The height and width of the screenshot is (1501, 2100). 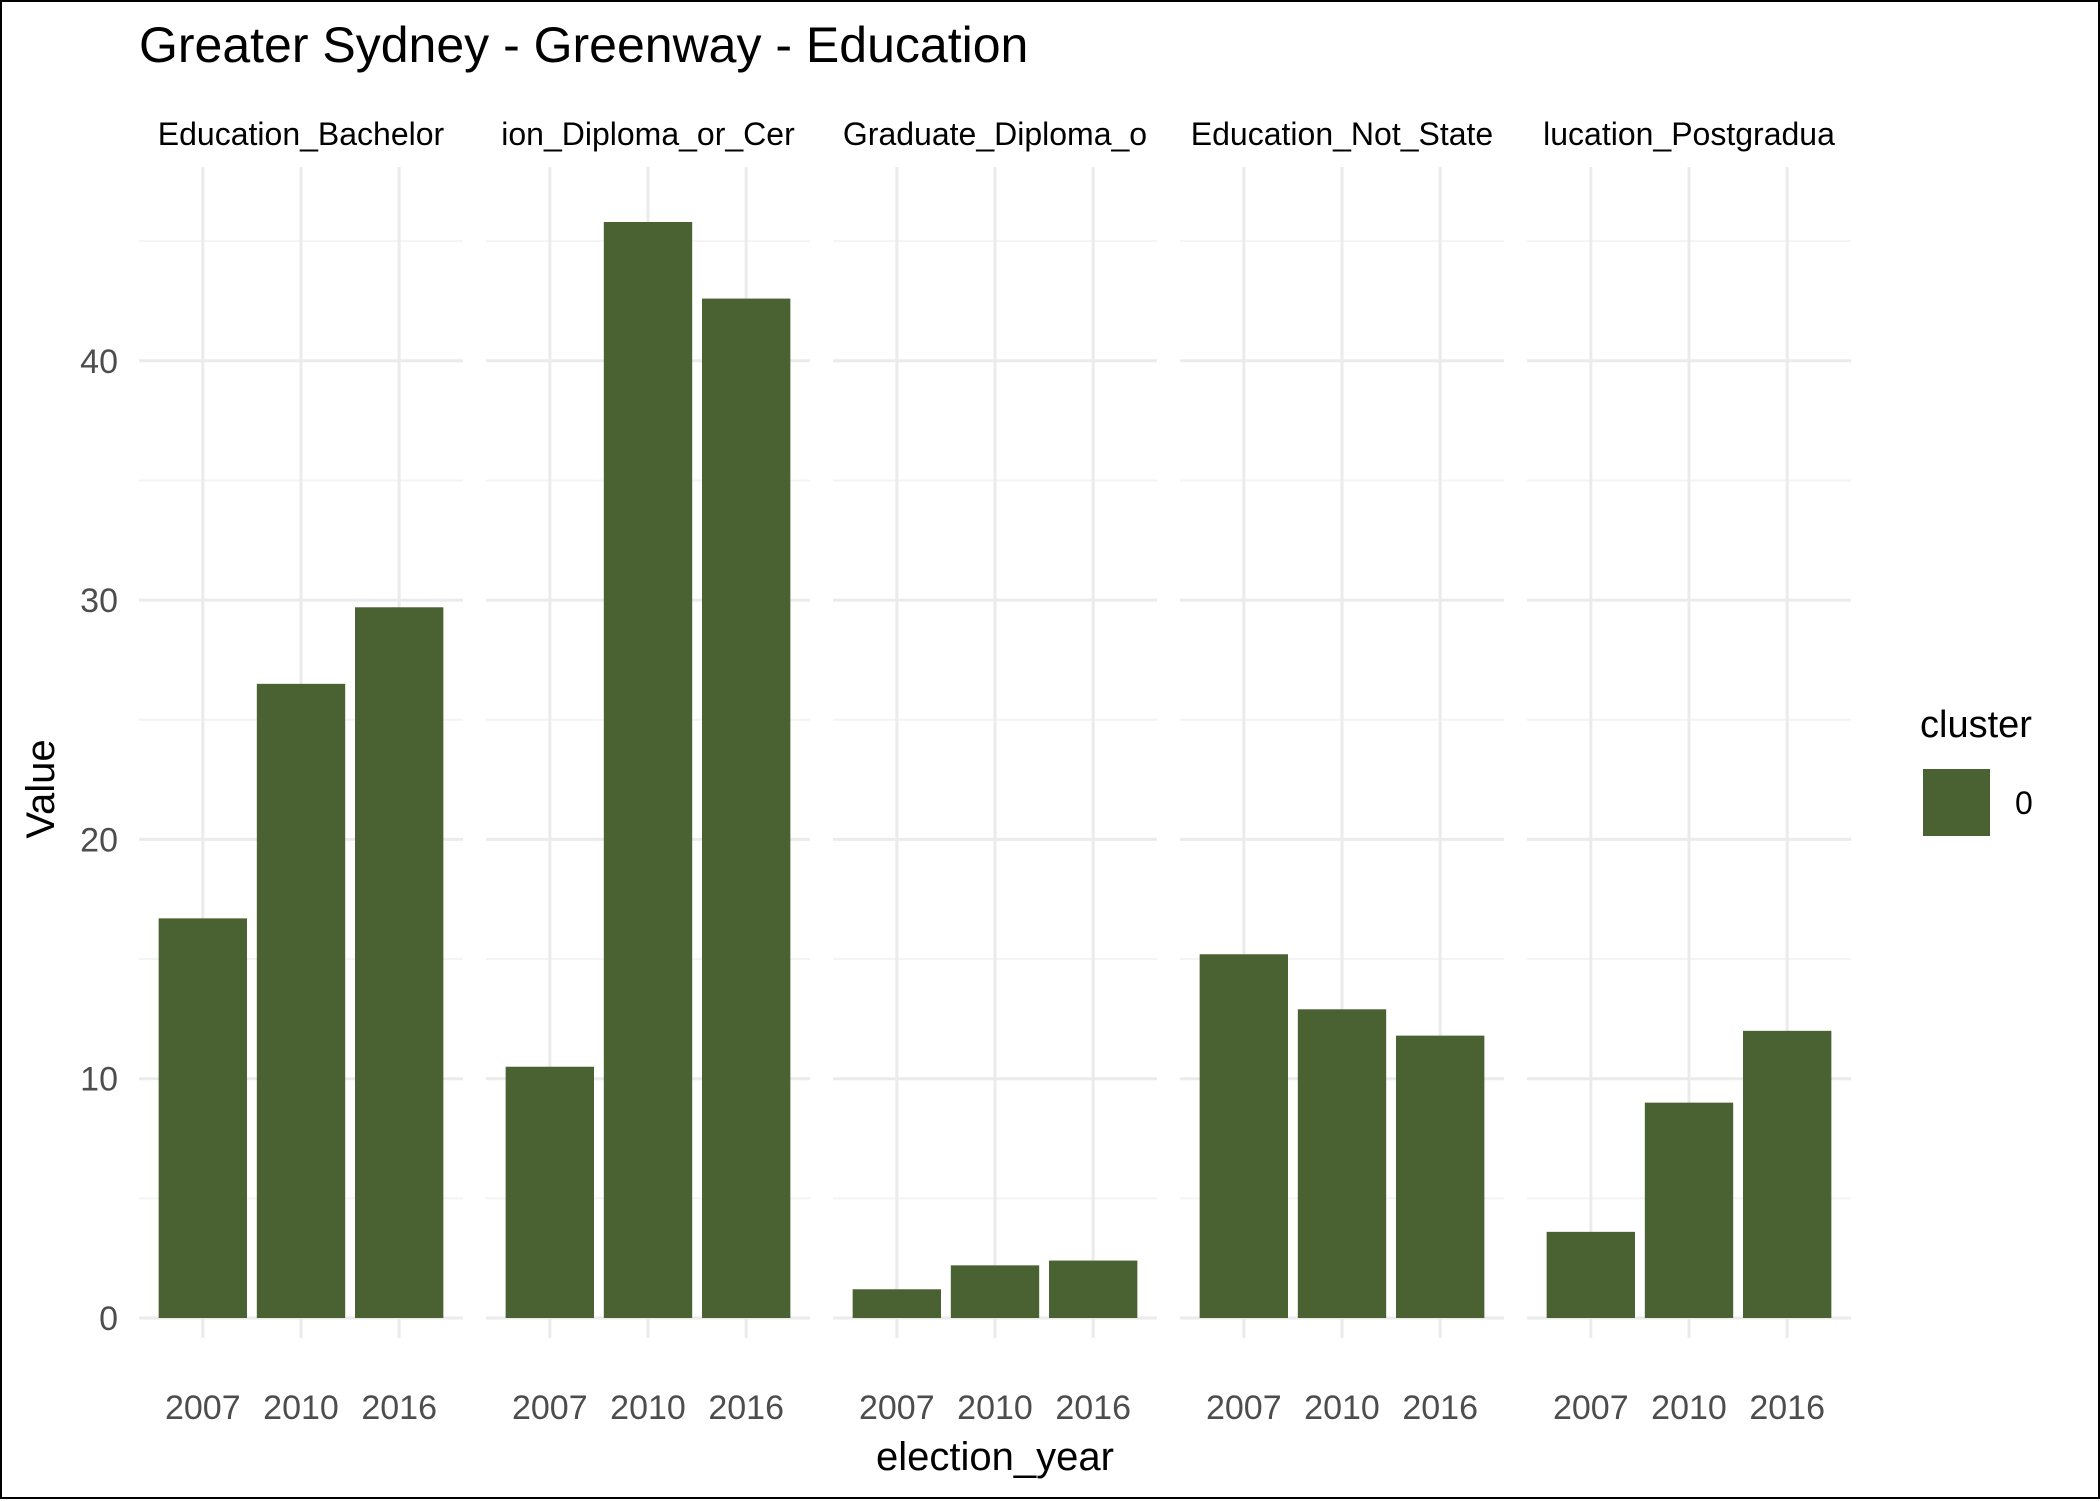 I want to click on legend-title: cluster, so click(x=1976, y=725).